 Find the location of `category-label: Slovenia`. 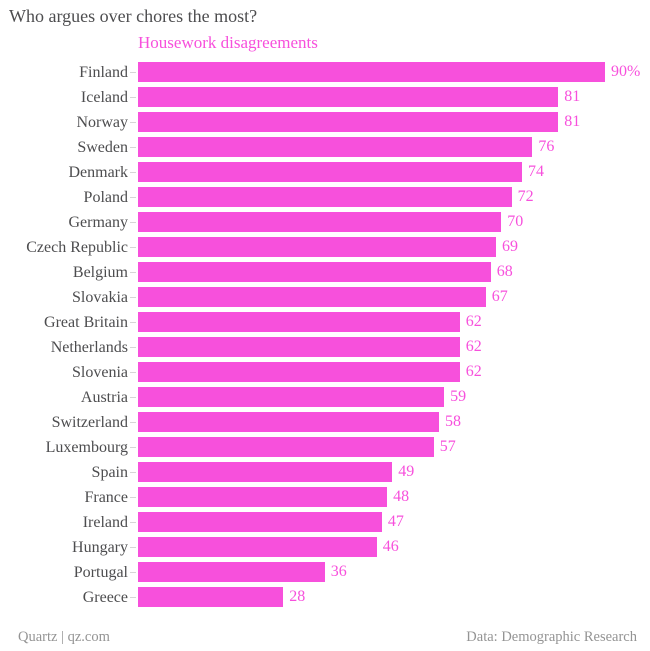

category-label: Slovenia is located at coordinates (100, 372).